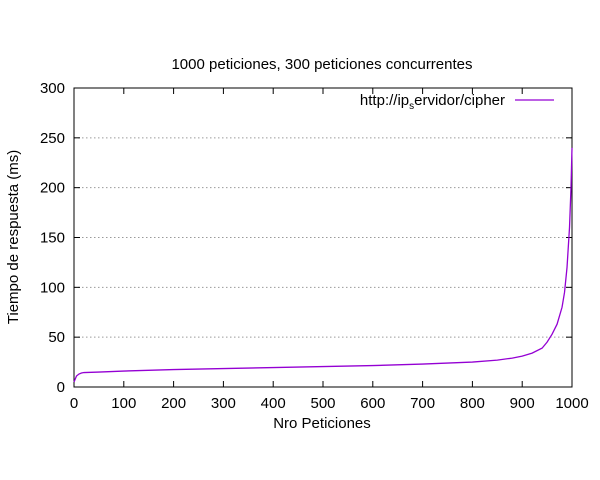  I want to click on y-axis-label: Tiempo de respuesta (ms), so click(13, 237).